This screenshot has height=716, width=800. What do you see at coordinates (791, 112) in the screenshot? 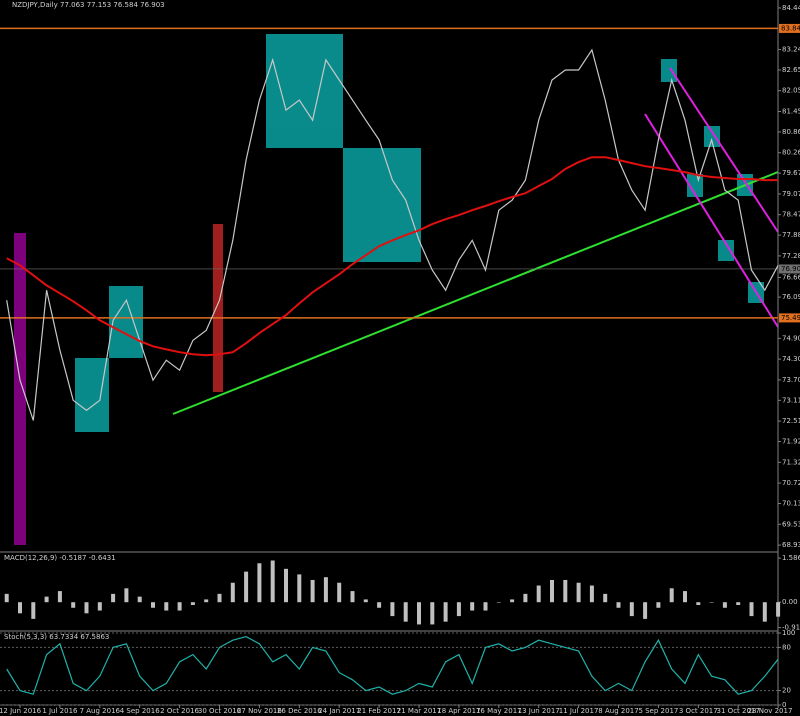
I see `y-tick-label: 81.450` at bounding box center [791, 112].